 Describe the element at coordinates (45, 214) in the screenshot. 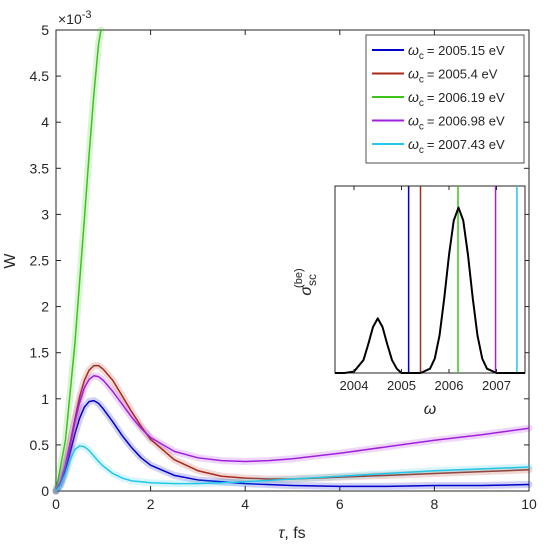

I see `y-tick-label: 3` at that location.